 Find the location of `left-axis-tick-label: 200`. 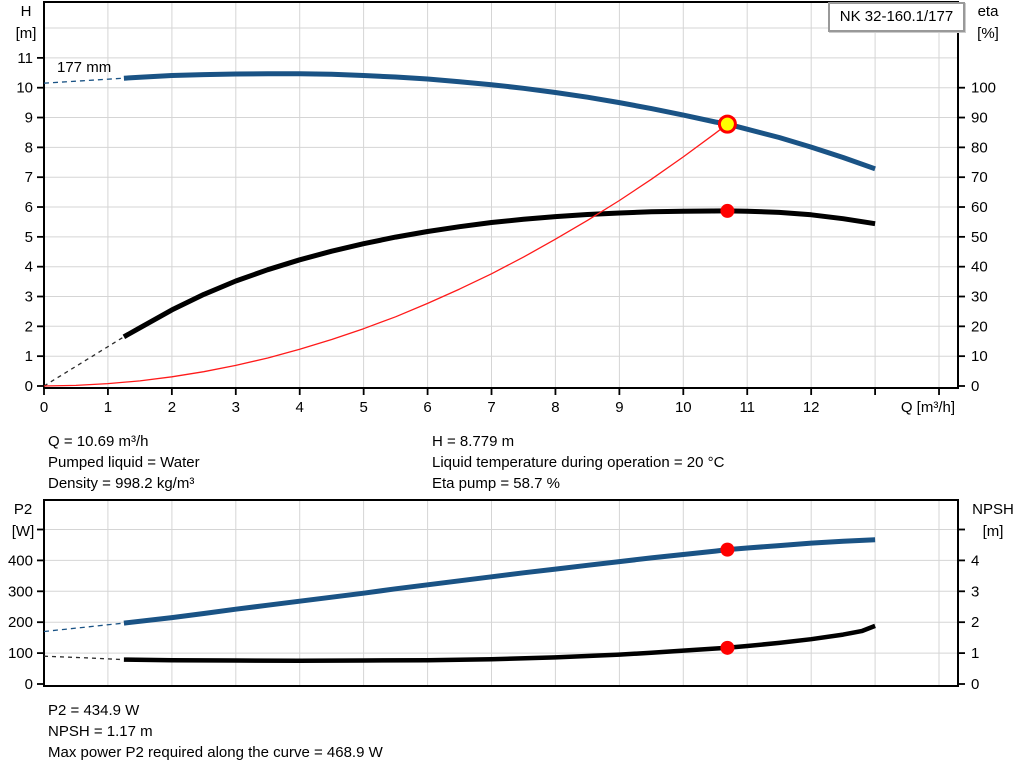

left-axis-tick-label: 200 is located at coordinates (20, 622).